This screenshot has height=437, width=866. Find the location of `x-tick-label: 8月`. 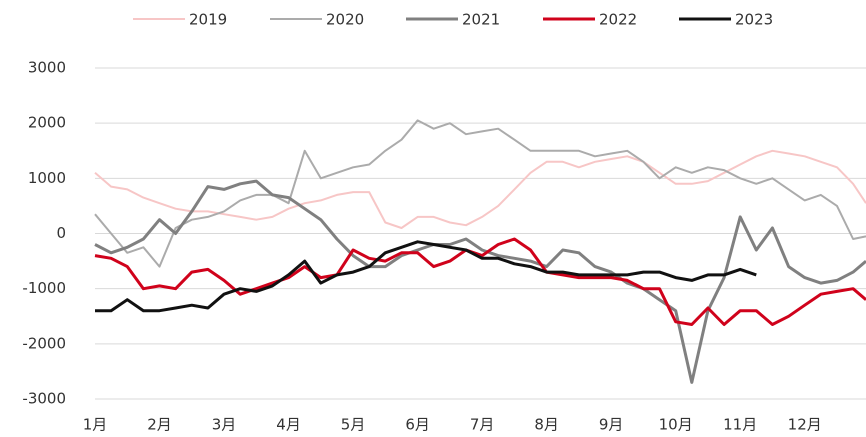

x-tick-label: 8月 is located at coordinates (546, 425).